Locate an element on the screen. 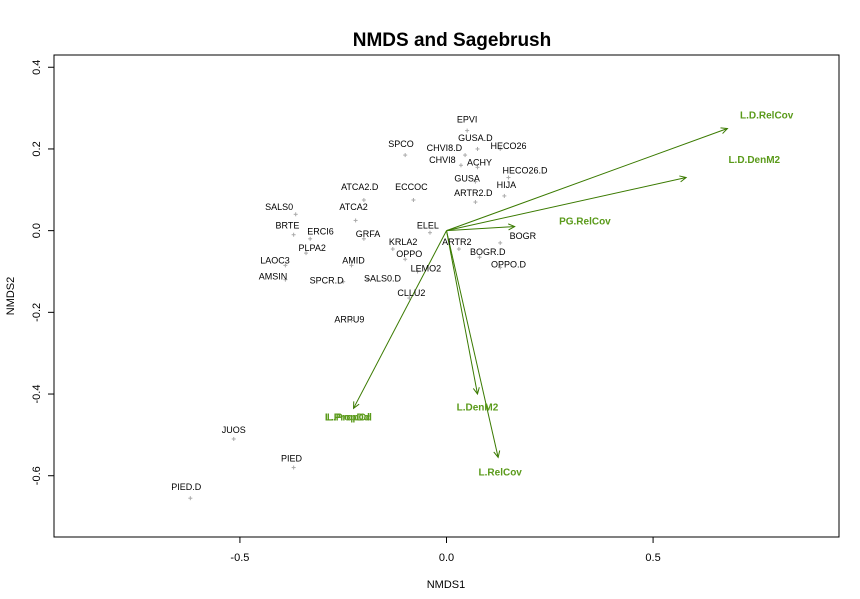 The image size is (860, 599). vector-label: L.PropDd is located at coordinates (347, 418).